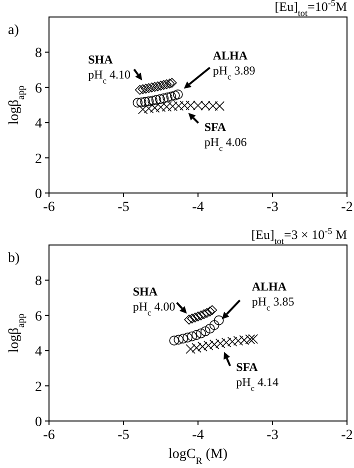  I want to click on annotation: pH$_{c}$ 4.00, so click(154, 309).